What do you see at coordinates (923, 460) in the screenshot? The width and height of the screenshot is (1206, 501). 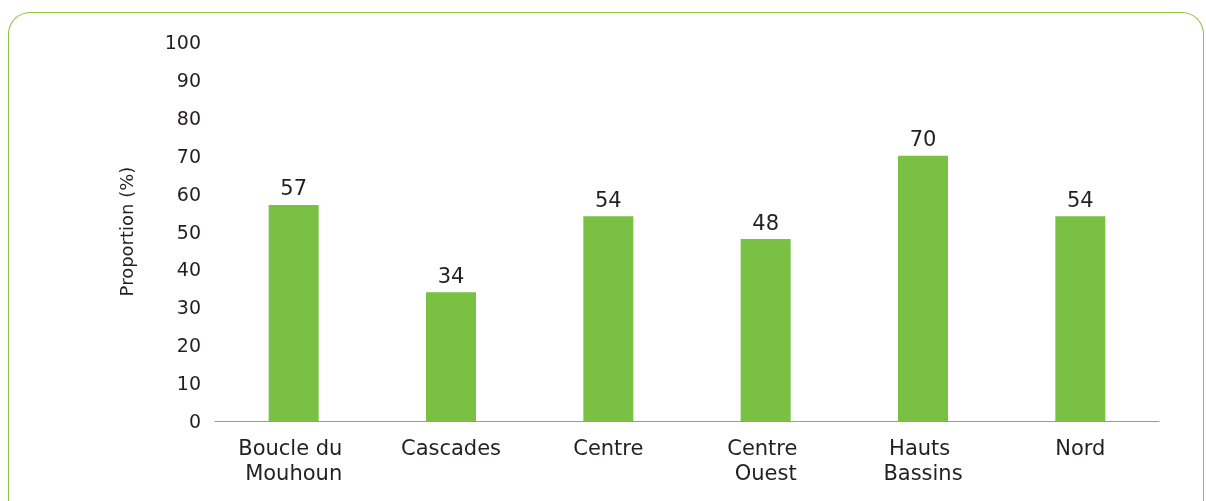 I see `x-tick-label: Hauts Bassins` at bounding box center [923, 460].